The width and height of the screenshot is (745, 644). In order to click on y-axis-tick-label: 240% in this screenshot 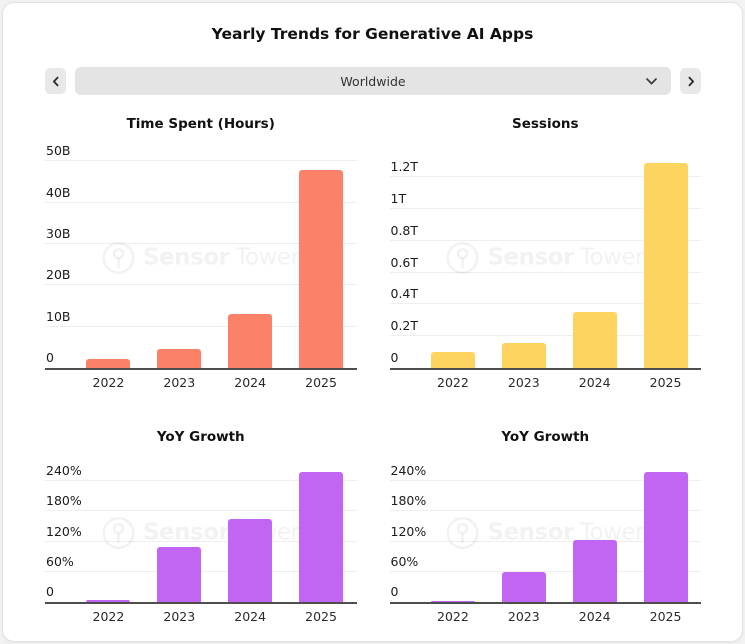, I will do `click(64, 471)`.